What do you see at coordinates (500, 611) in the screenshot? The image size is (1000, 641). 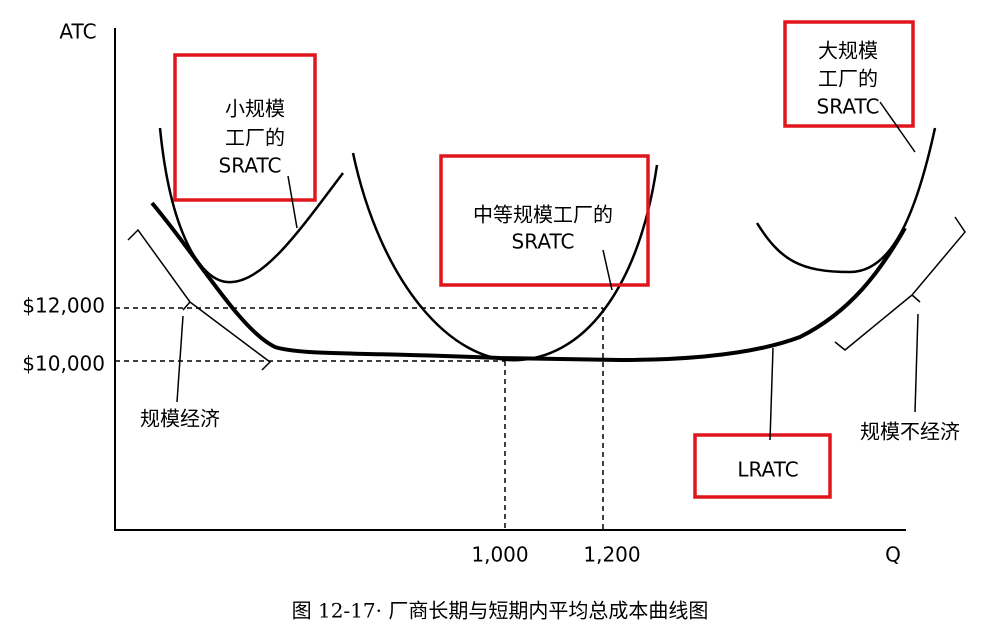 I see `caption: 图 12-17· 厂商长期与短期内平均总成本曲线图` at bounding box center [500, 611].